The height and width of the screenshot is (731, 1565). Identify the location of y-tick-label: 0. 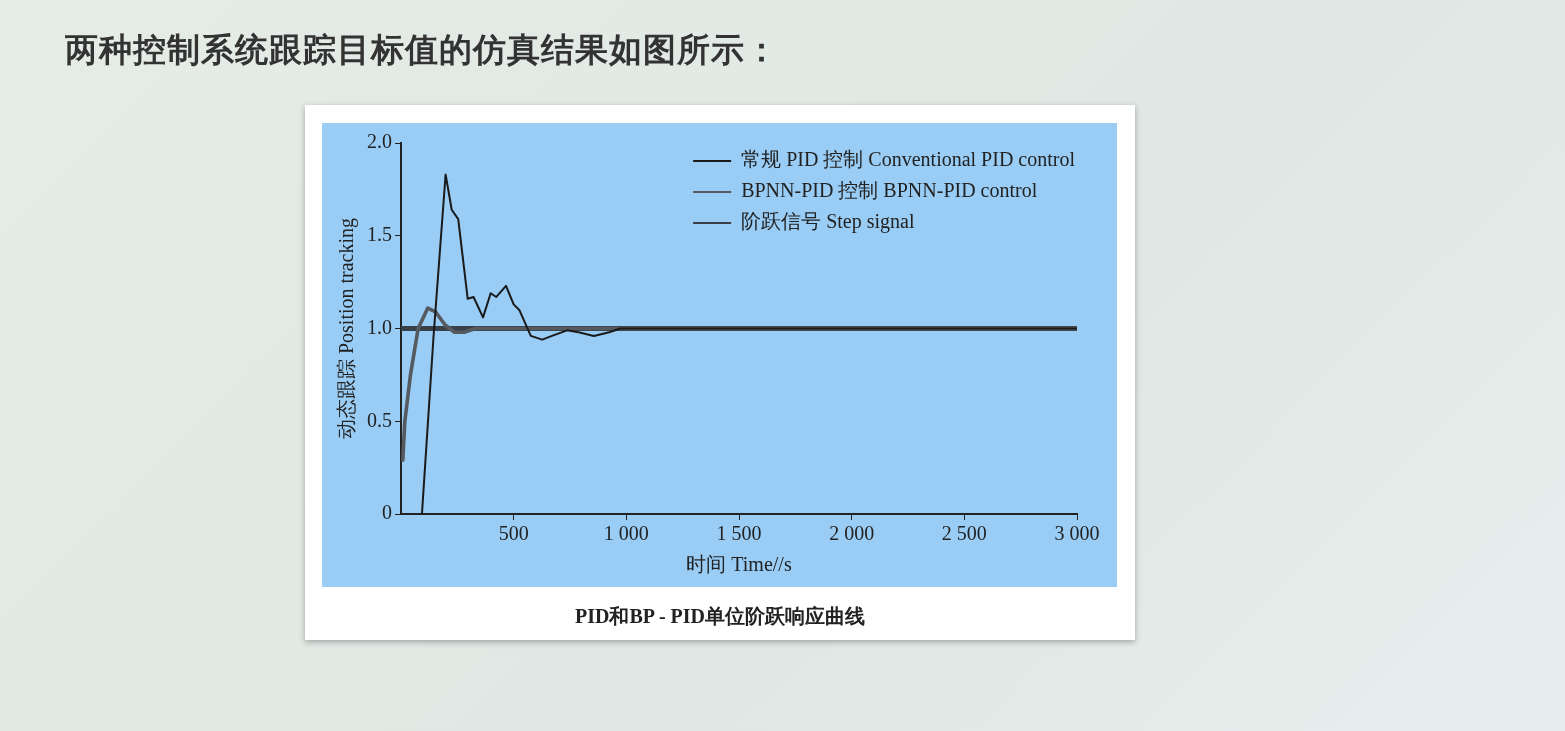
(387, 512).